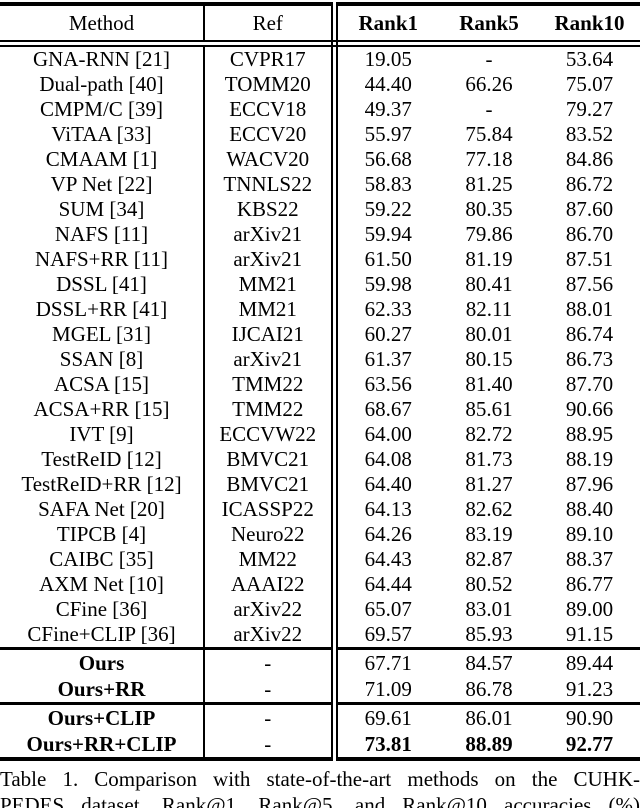 The width and height of the screenshot is (640, 808). What do you see at coordinates (388, 234) in the screenshot?
I see `rank1-cell: 59.94` at bounding box center [388, 234].